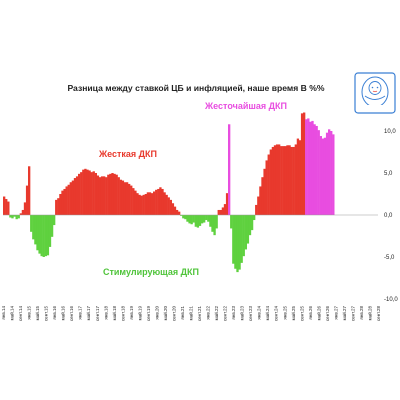  Describe the element at coordinates (369, 313) in the screenshot. I see `x-tick-label: май.28` at that location.